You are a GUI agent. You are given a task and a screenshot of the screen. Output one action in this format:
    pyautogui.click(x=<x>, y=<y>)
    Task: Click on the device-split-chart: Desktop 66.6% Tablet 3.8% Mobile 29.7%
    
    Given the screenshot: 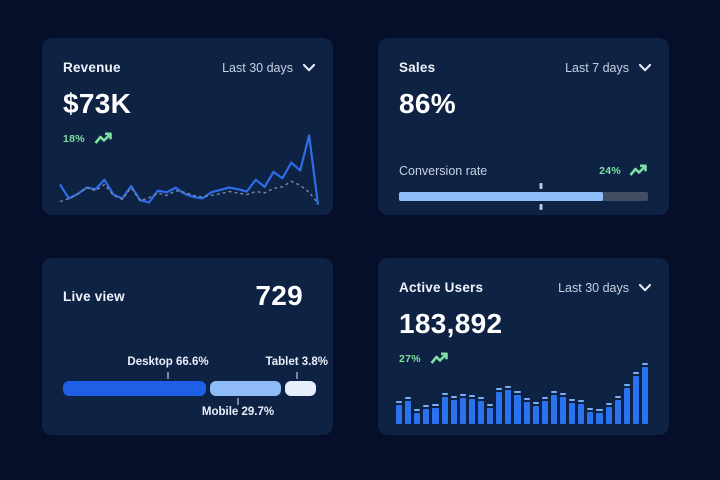 What is the action you would take?
    pyautogui.click(x=195, y=387)
    